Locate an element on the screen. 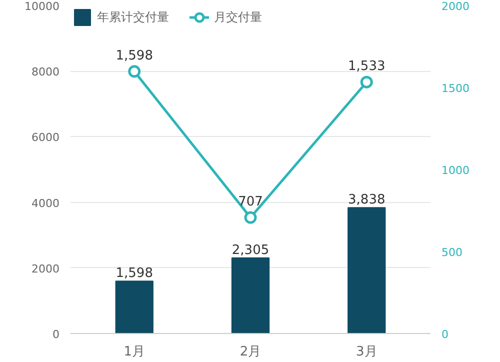 The height and width of the screenshot is (362, 500). data-label: 3,838 is located at coordinates (367, 200).